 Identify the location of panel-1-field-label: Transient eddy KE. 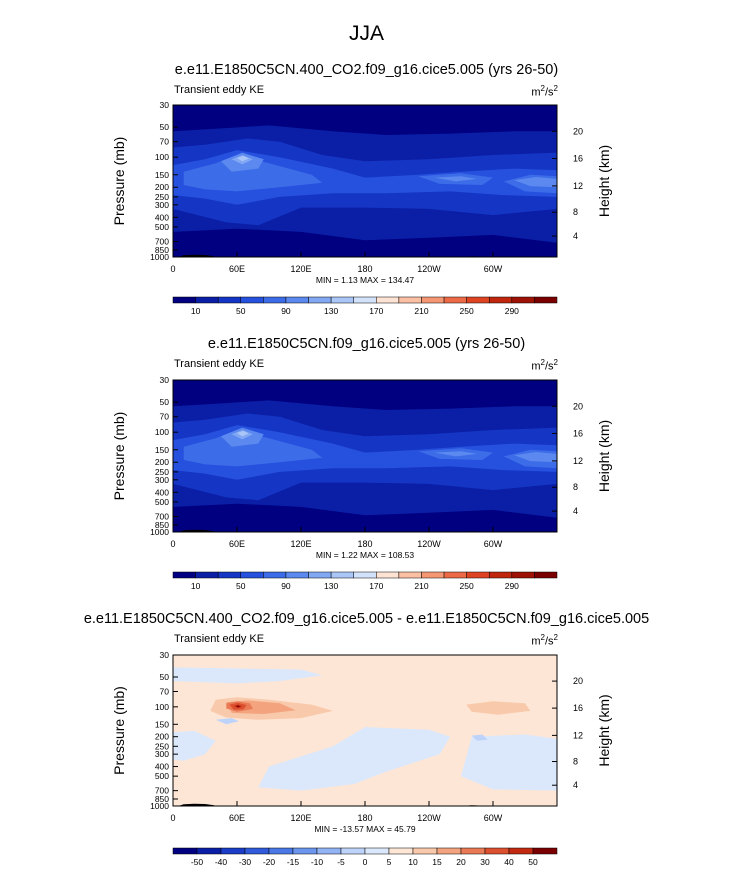
(219, 90).